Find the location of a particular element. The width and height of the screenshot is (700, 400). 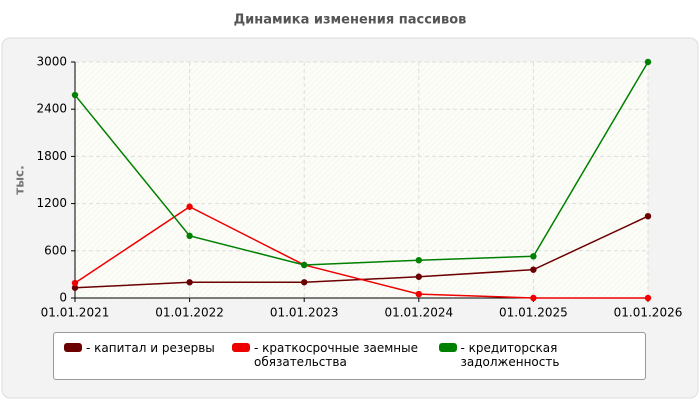

legend-label: - краткосрочные заемные обязательства is located at coordinates (336, 355).